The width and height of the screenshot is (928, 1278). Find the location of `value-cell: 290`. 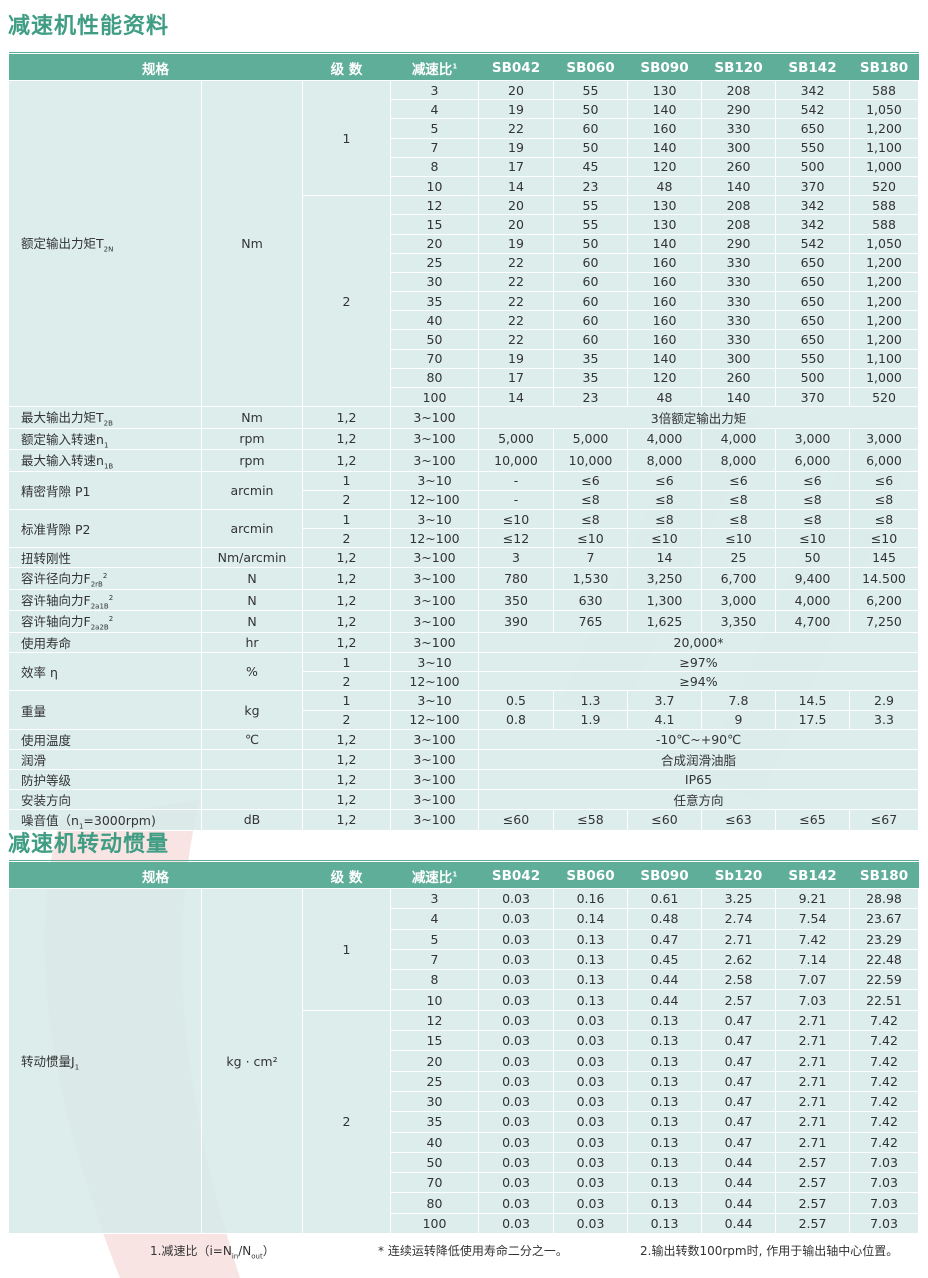

value-cell: 290 is located at coordinates (738, 109).